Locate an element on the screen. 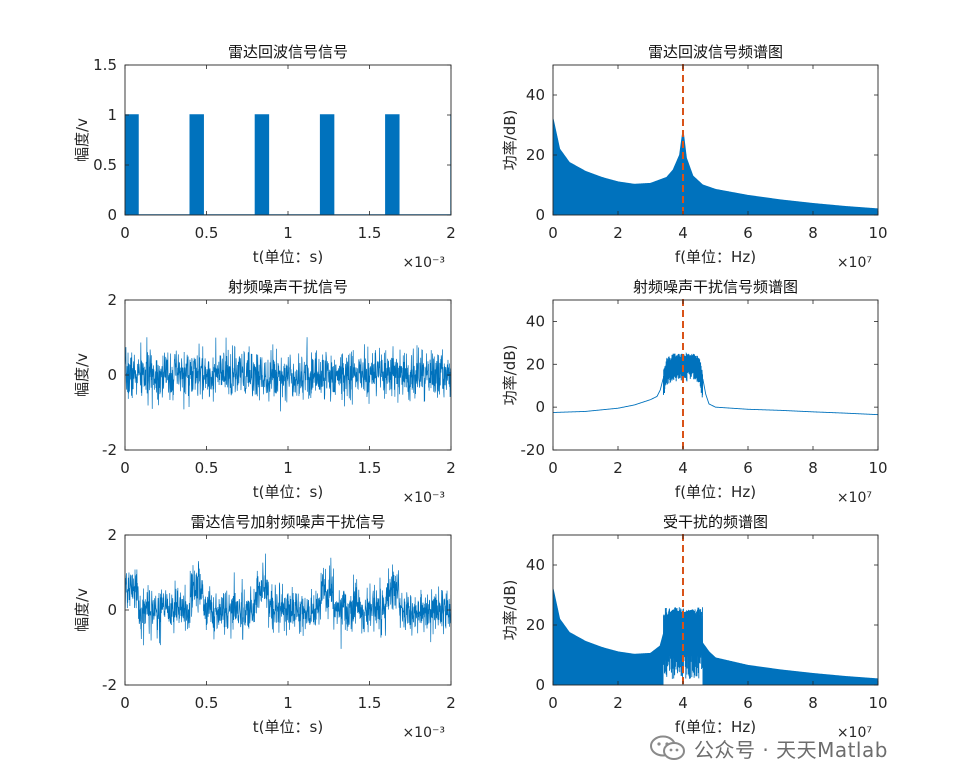  subplot-2: 0 2 4 6 8 10 0 20 40 ×10⁷ 雷达回波信号频谱图 f(单位：Hz) 功率/dB) is located at coordinates (694, 157).